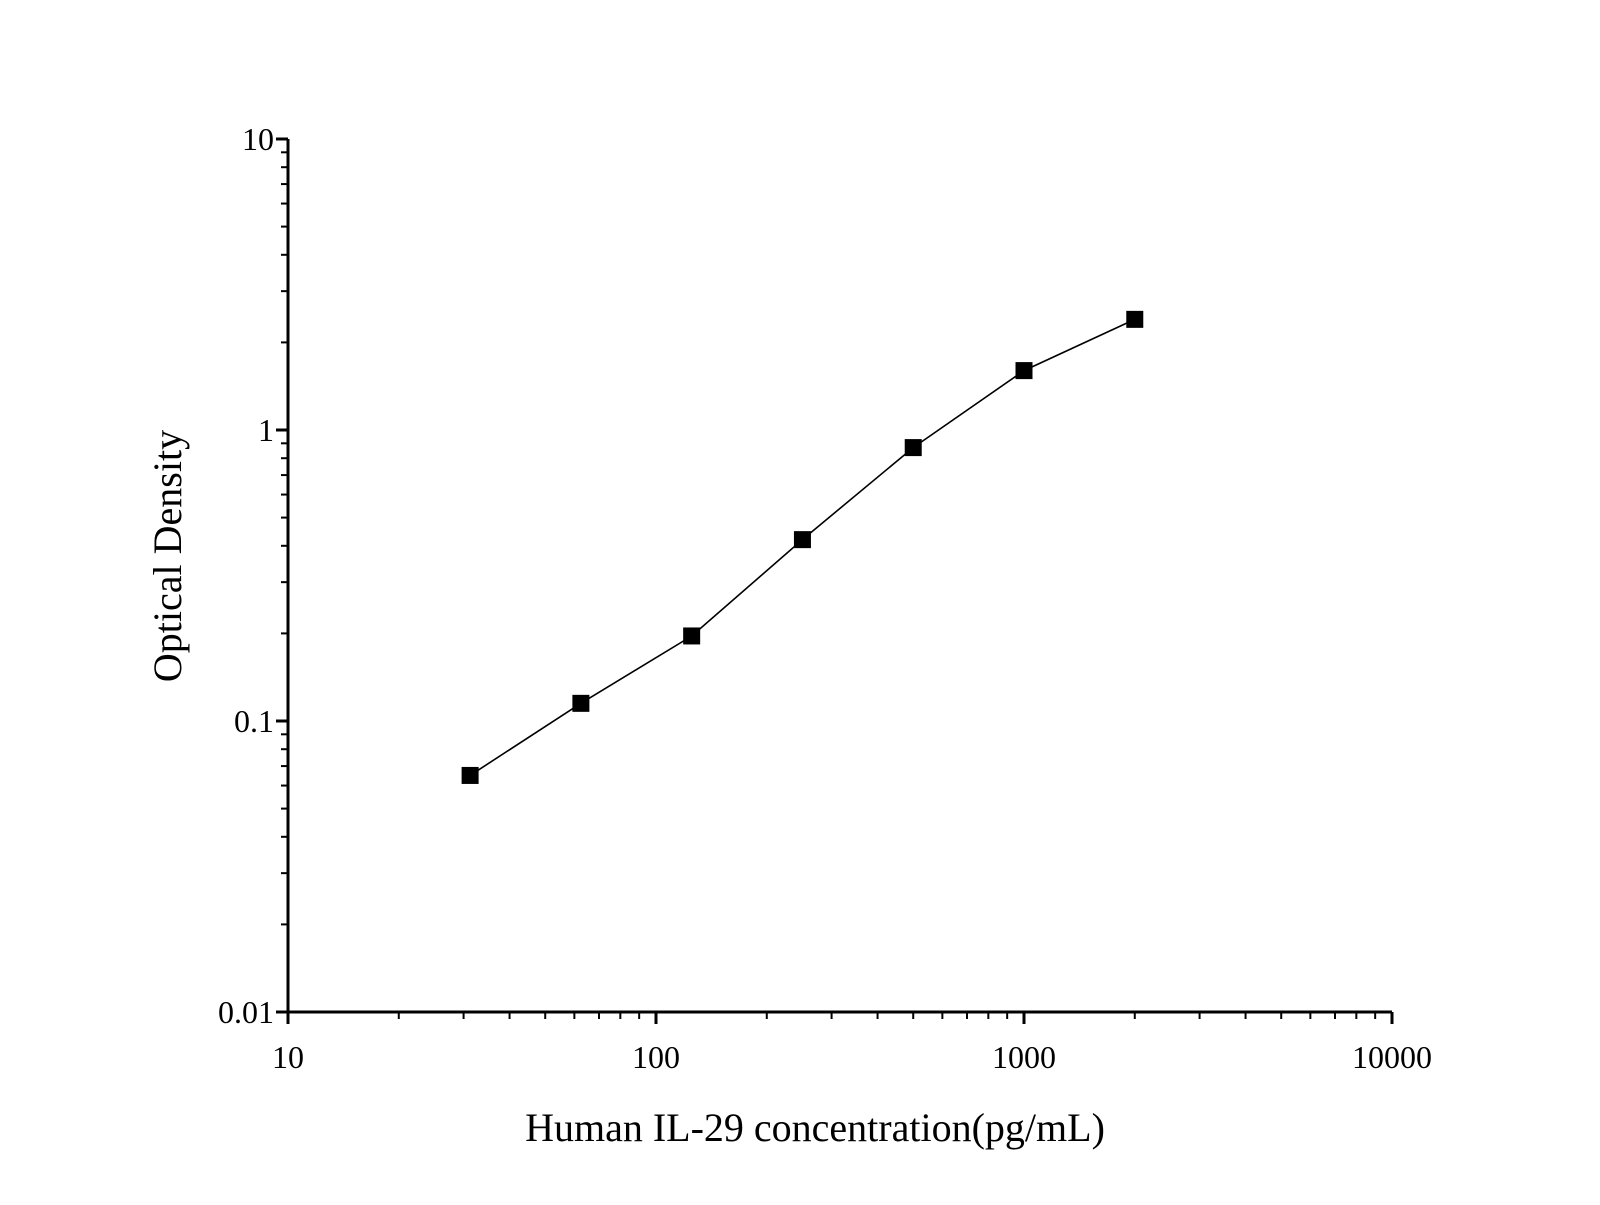 The height and width of the screenshot is (1205, 1600). Describe the element at coordinates (246, 1012) in the screenshot. I see `y-tick-label: 0.01` at that location.